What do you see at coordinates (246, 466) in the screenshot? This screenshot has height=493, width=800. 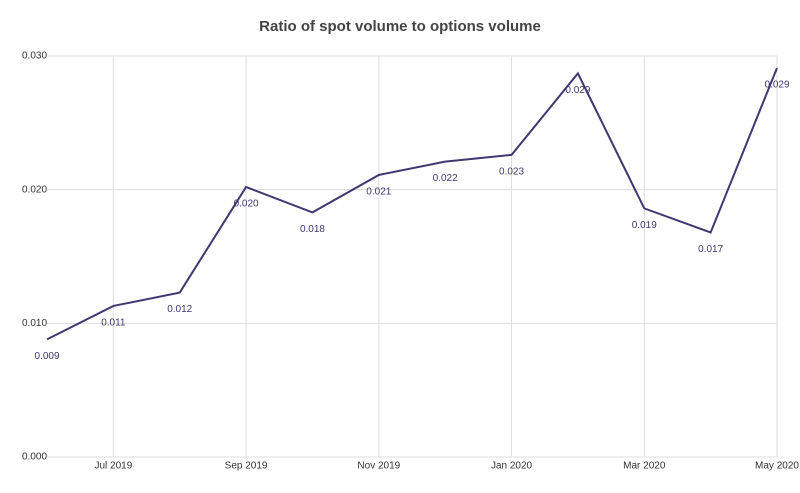 I see `x-tick-label: Sep 2019` at bounding box center [246, 466].